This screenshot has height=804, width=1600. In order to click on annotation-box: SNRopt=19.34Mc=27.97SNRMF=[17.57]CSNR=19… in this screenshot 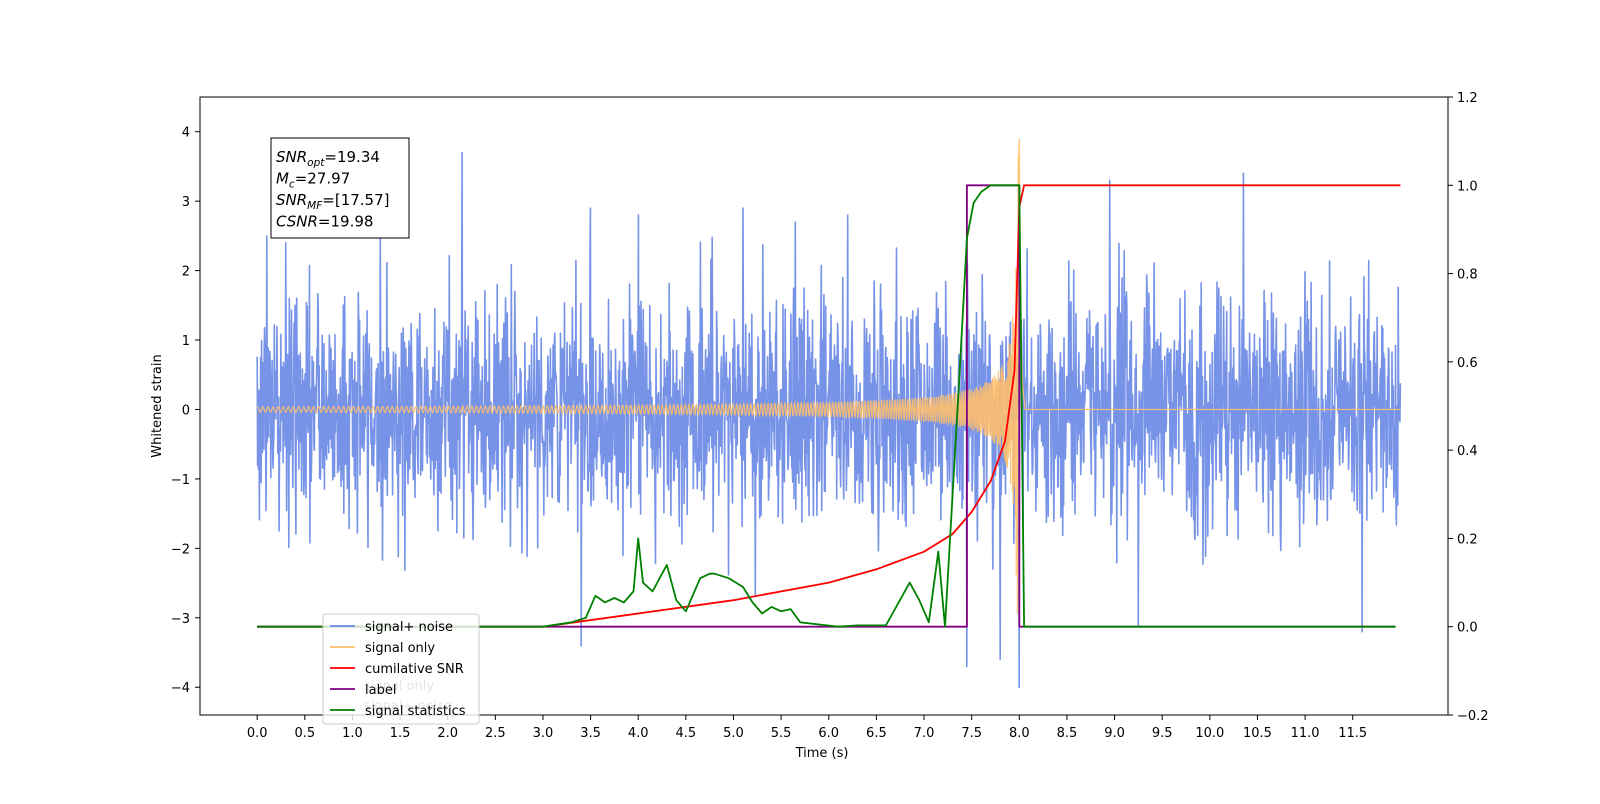, I will do `click(340, 188)`.